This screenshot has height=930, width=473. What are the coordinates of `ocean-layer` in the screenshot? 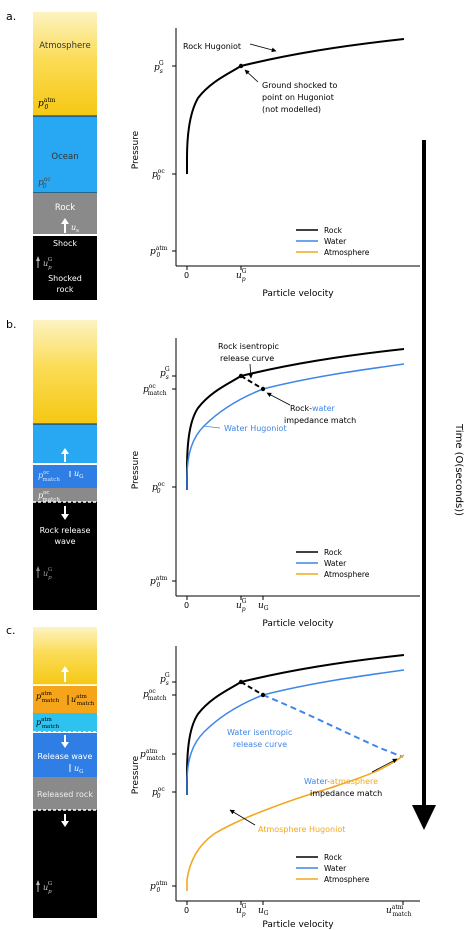 It's located at (65, 154).